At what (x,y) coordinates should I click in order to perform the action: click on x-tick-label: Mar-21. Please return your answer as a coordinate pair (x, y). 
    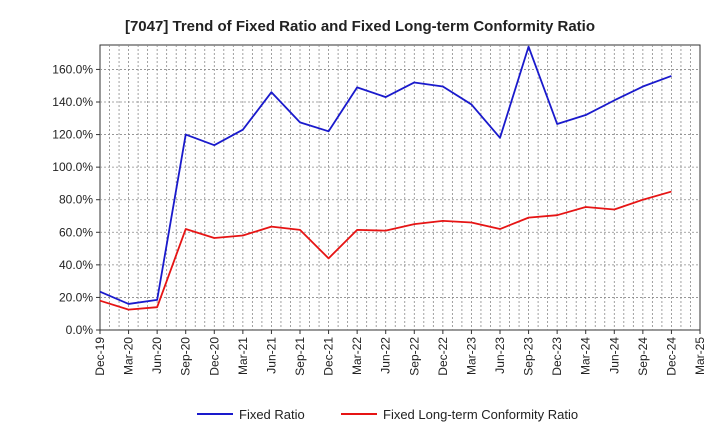
    Looking at the image, I should click on (243, 356).